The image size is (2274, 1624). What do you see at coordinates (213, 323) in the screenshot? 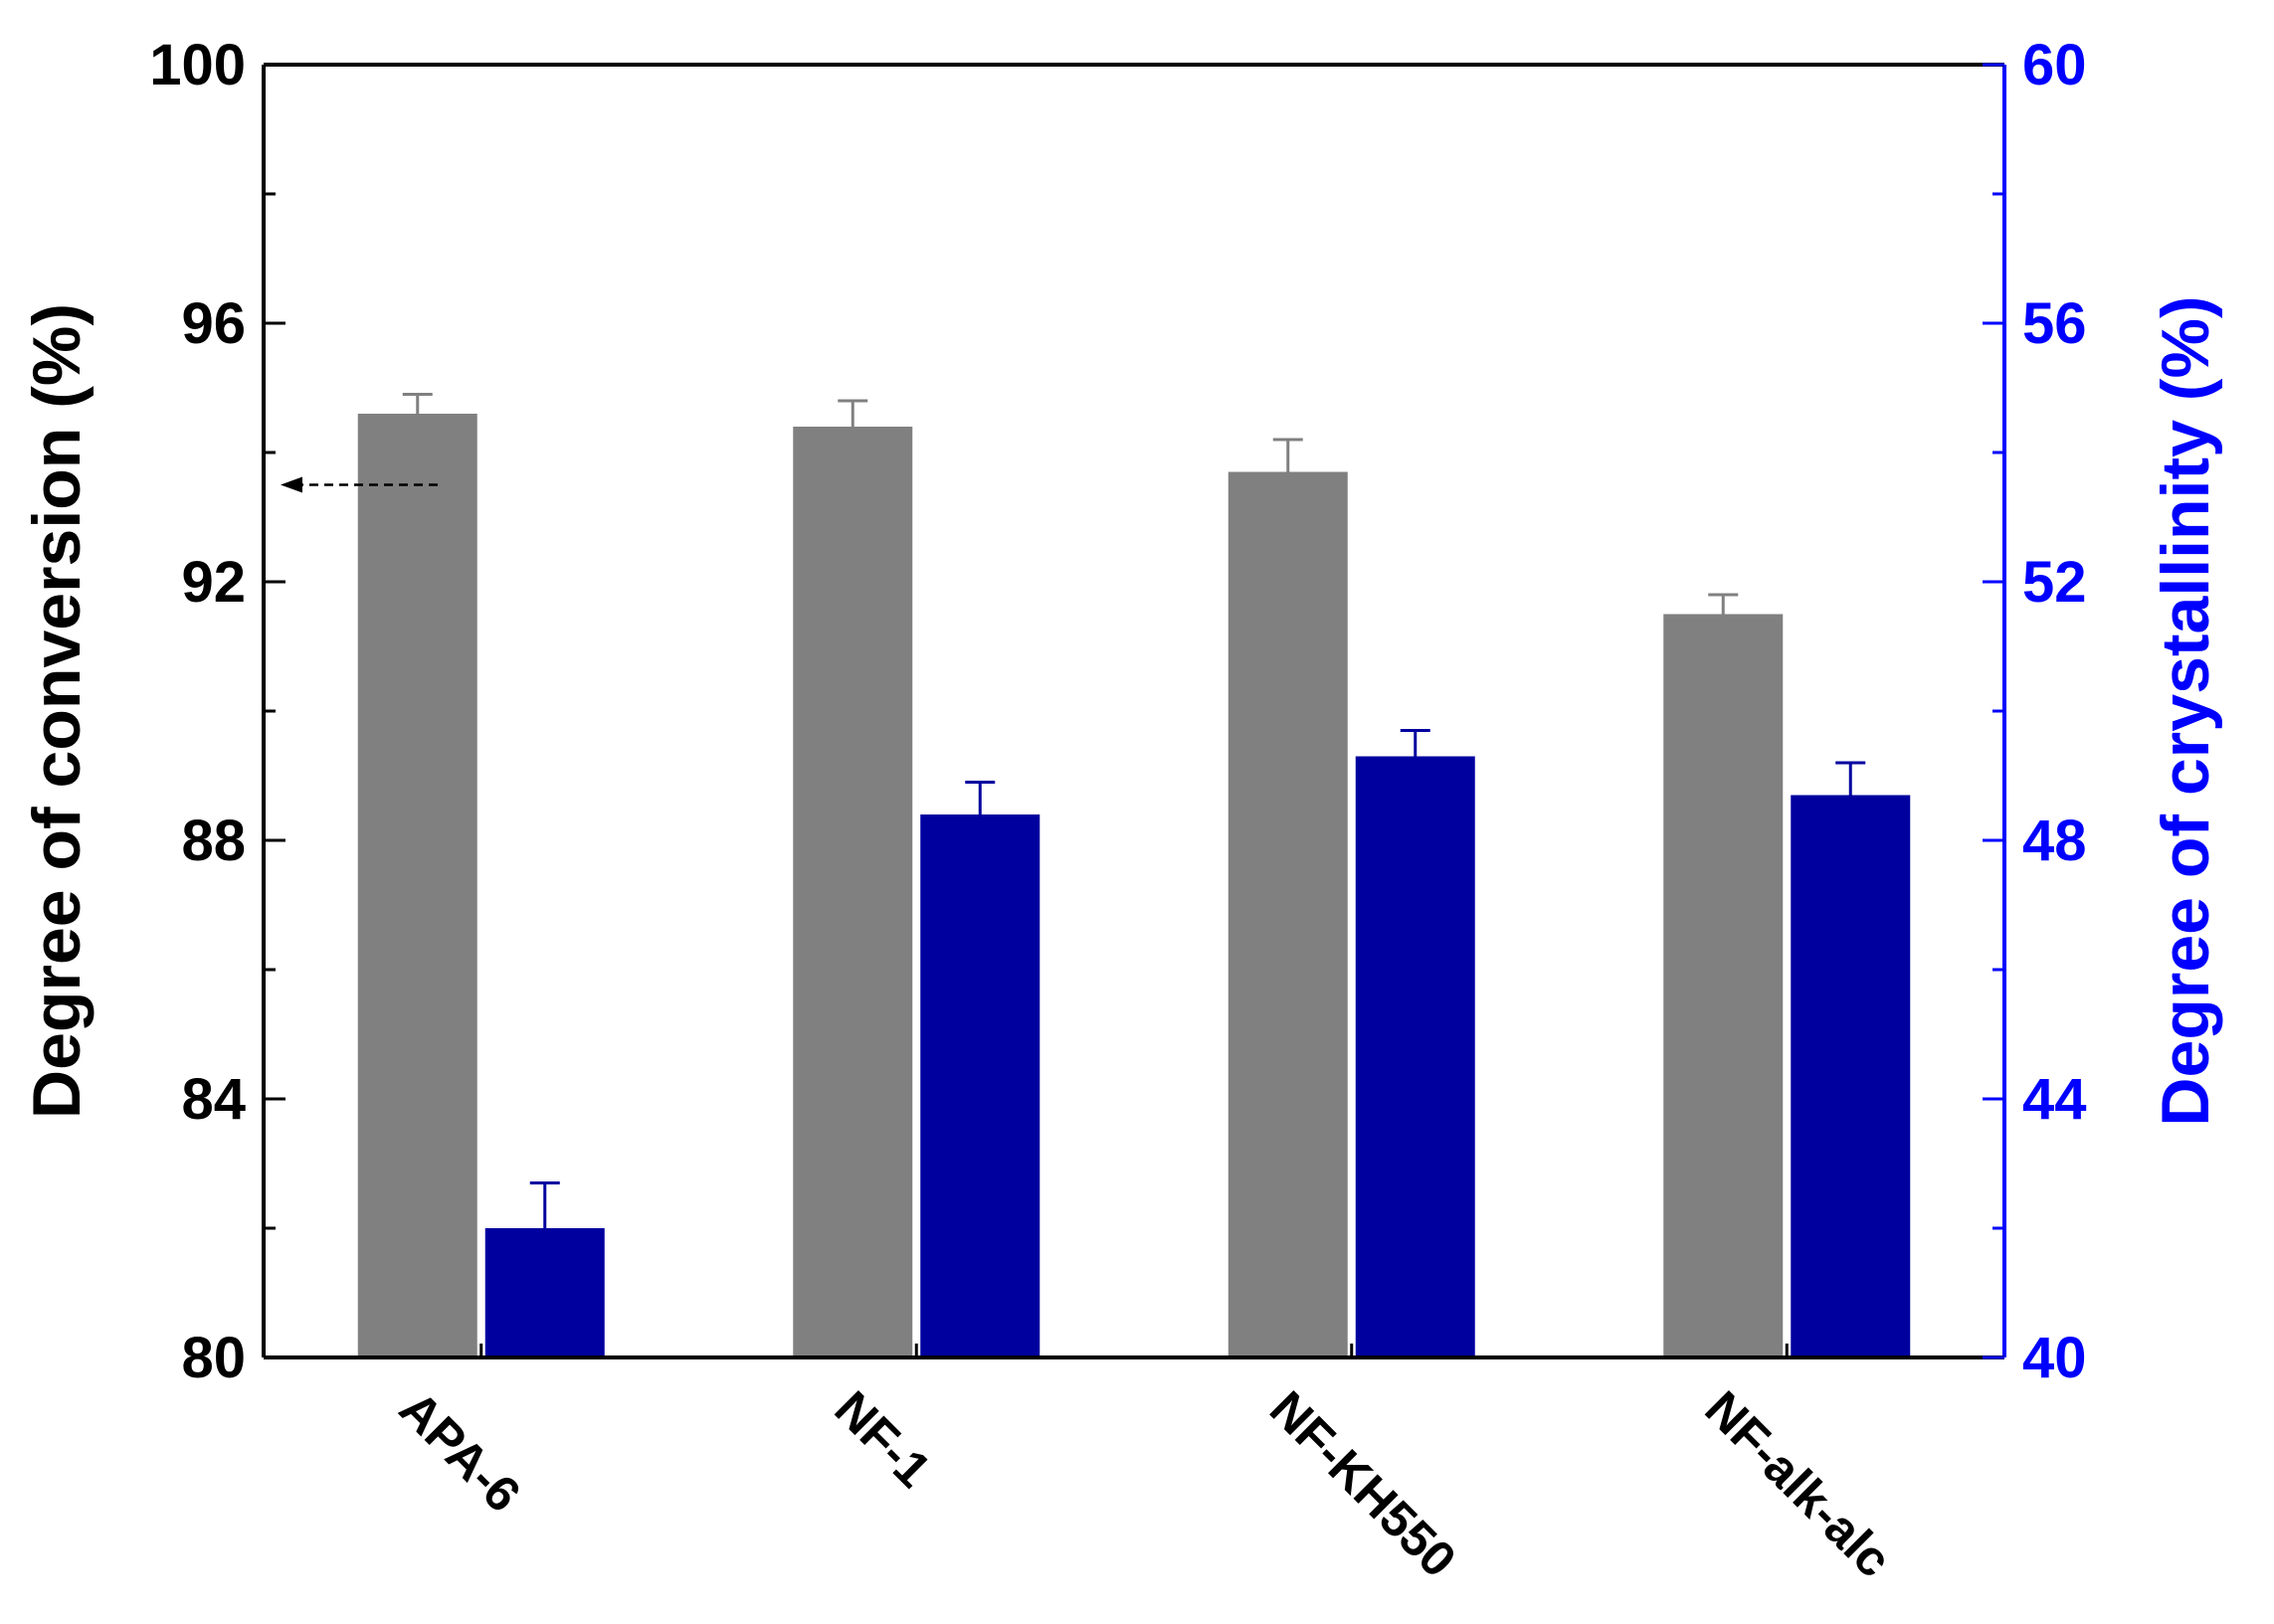
I see `left-tick-label: 96` at bounding box center [213, 323].